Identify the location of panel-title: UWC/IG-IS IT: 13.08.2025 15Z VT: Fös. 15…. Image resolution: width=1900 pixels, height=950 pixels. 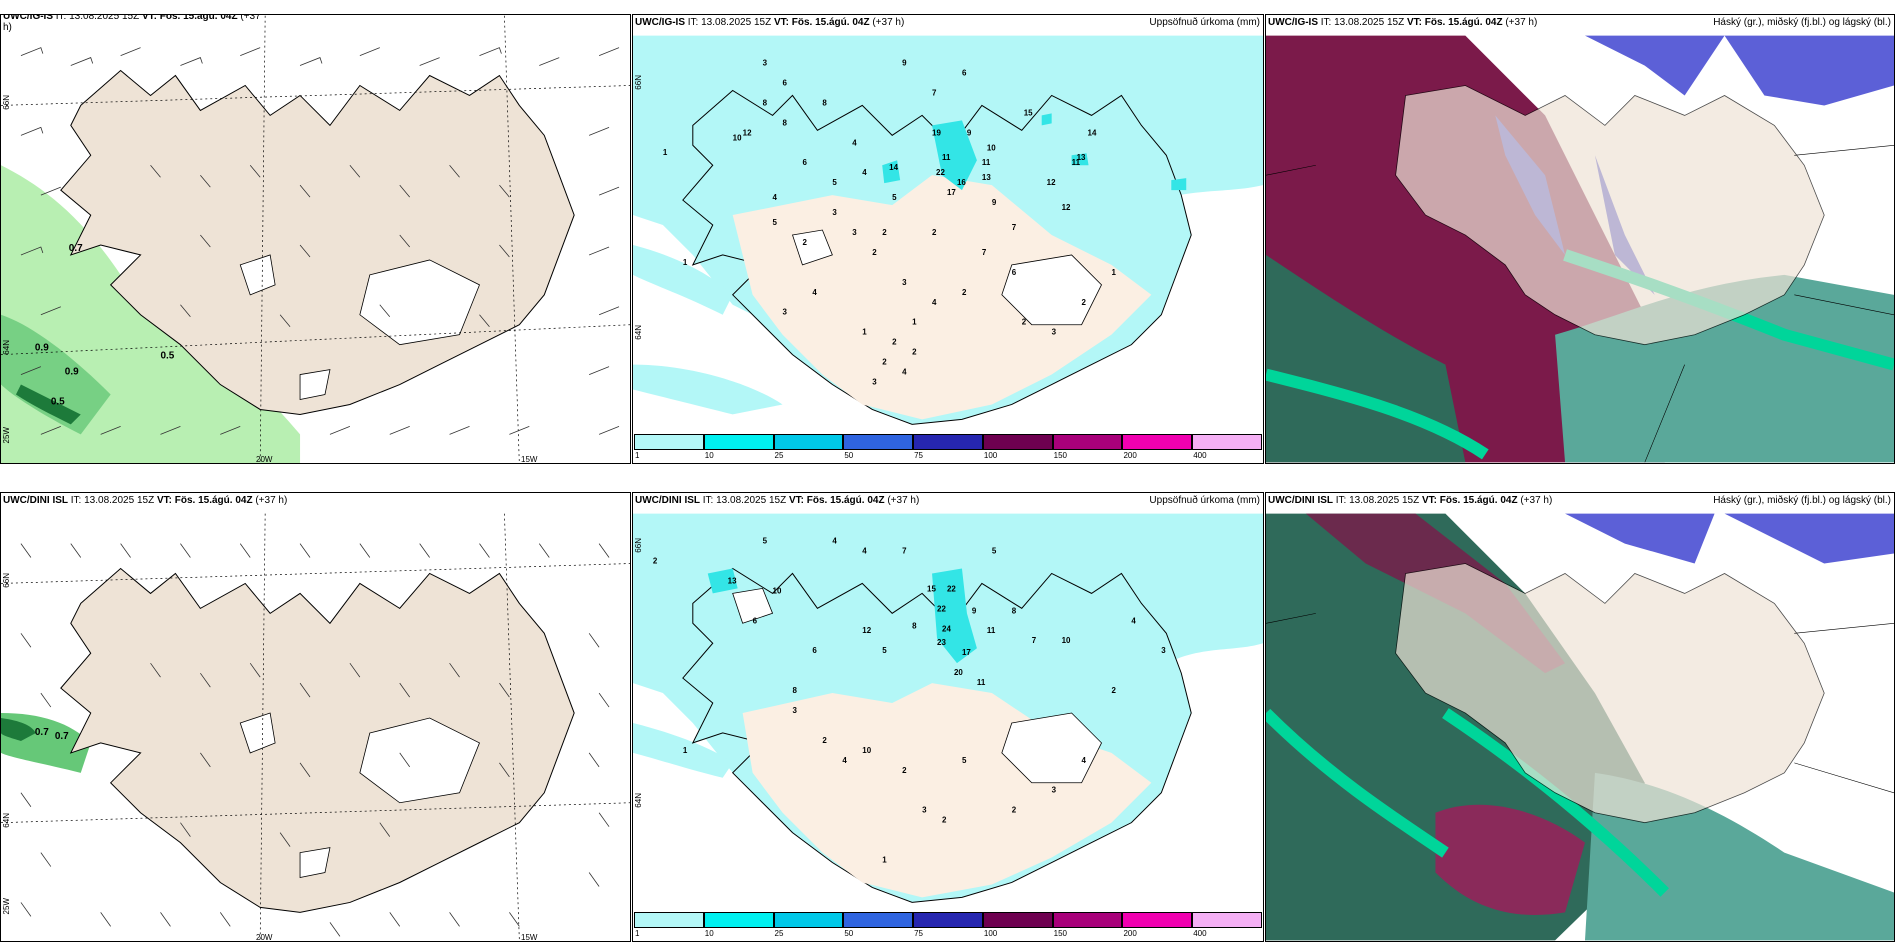
(1403, 22).